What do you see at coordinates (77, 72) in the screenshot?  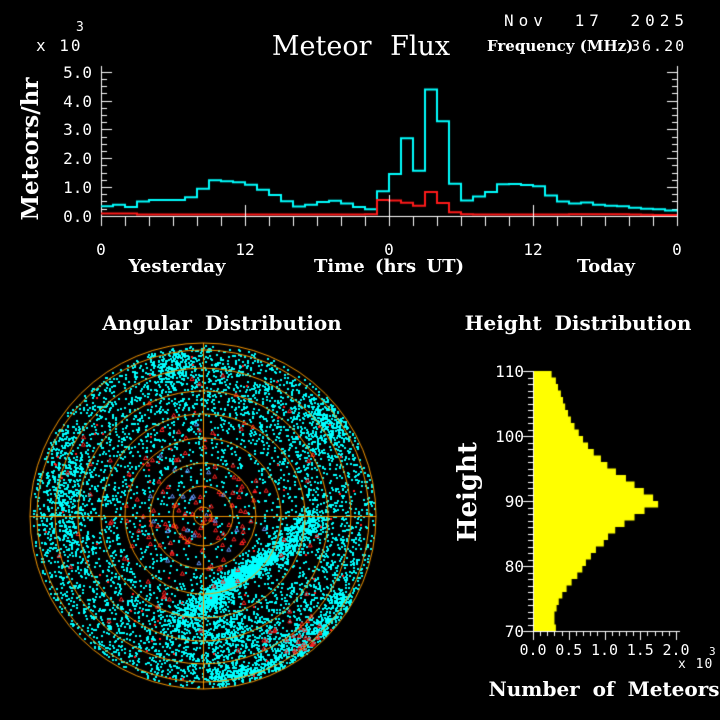 I see `tick-label: 5.0` at bounding box center [77, 72].